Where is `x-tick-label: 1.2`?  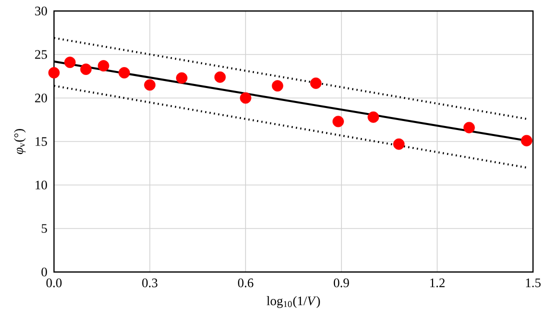
x-tick-label: 1.2 is located at coordinates (437, 283).